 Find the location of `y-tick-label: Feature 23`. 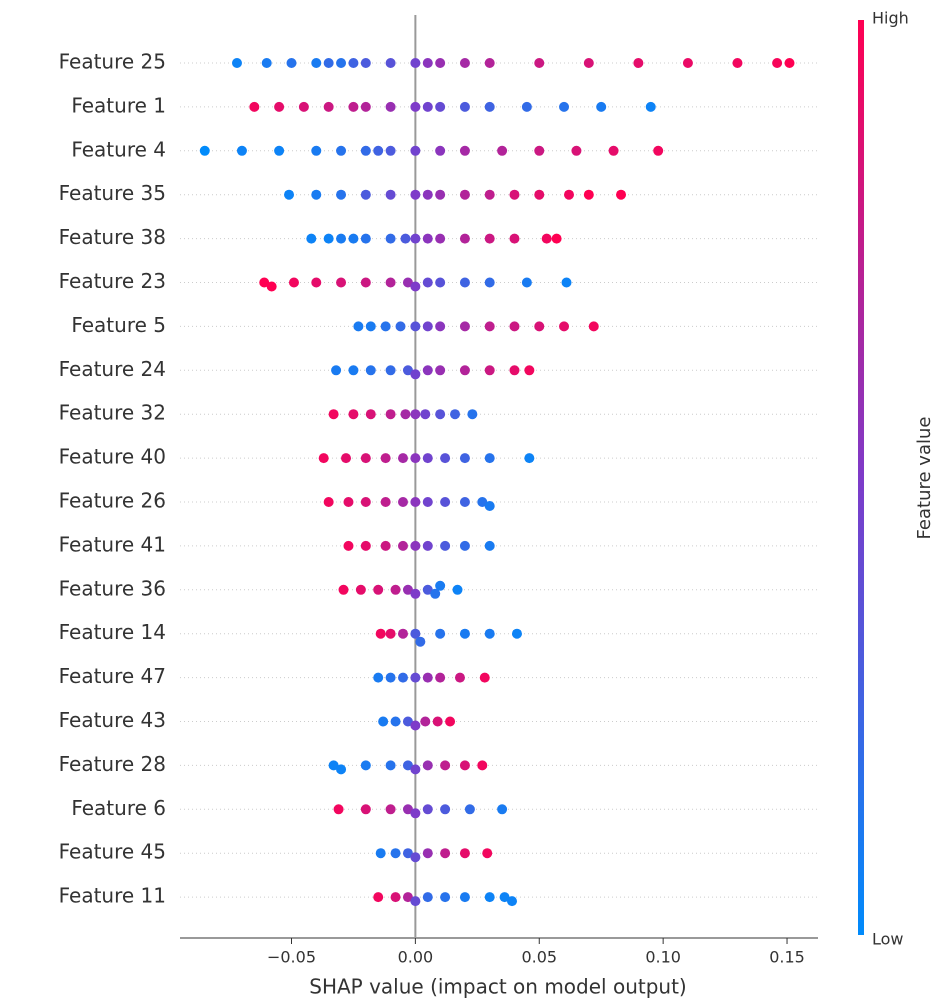

y-tick-label: Feature 23 is located at coordinates (112, 281).